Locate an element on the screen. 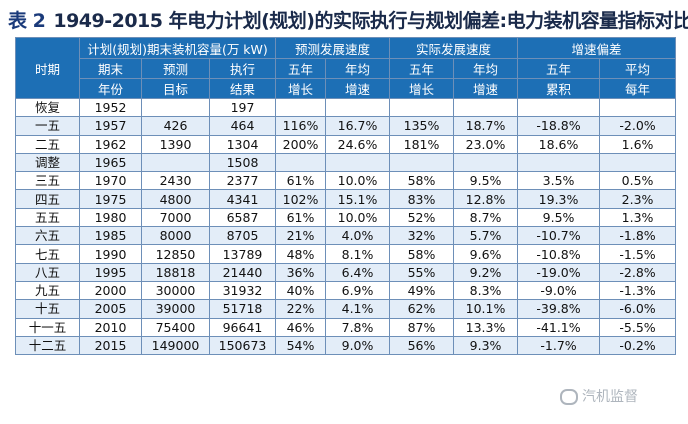 Image resolution: width=688 pixels, height=424 pixels. cell-davg: 0.5% is located at coordinates (638, 181).